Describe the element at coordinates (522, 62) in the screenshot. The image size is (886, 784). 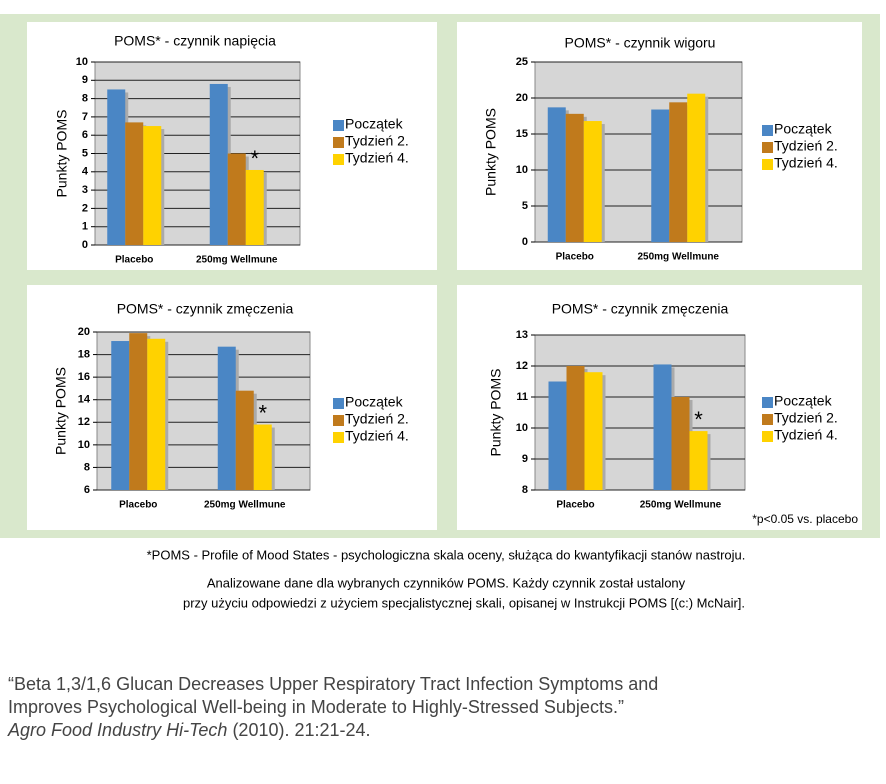
I see `y-tick-label: 25` at that location.